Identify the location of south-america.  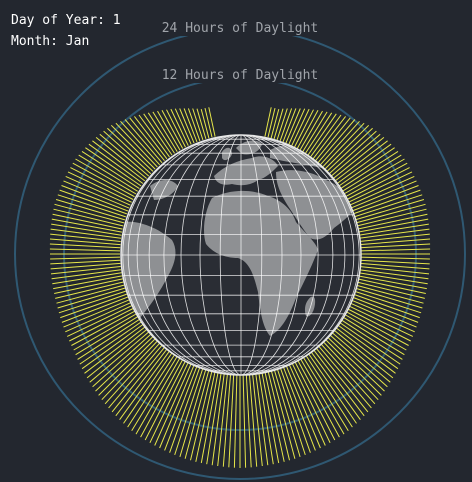
(148, 274).